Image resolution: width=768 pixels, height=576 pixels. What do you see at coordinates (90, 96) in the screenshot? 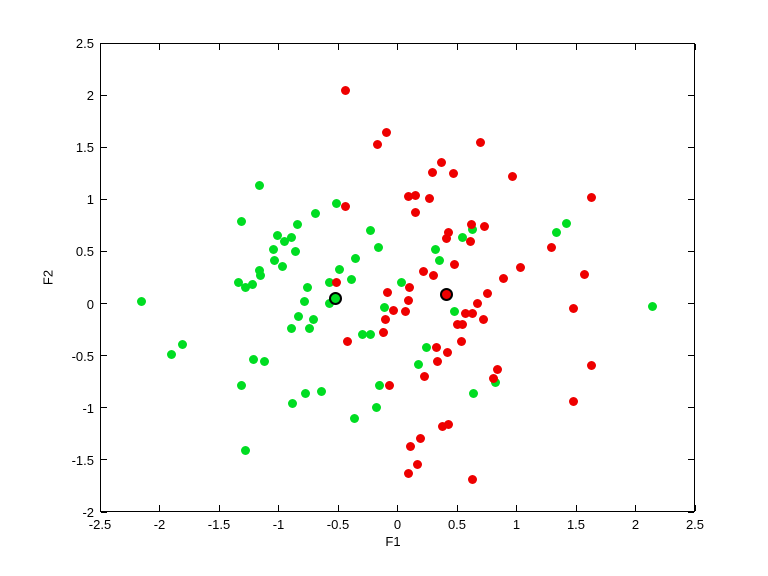
I see `y-tick-label: 2` at bounding box center [90, 96].